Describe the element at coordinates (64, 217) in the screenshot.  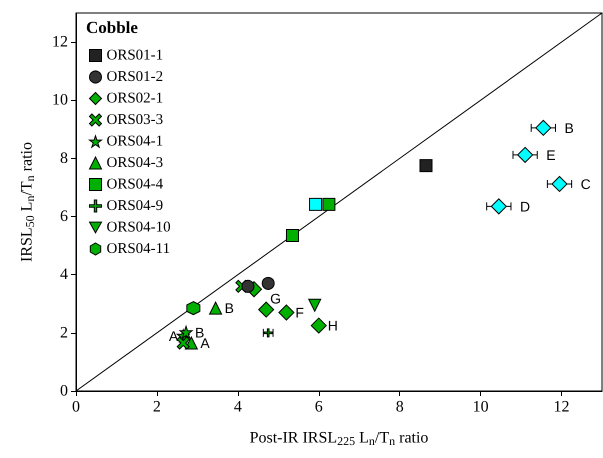
I see `y-tick-label: 6` at that location.